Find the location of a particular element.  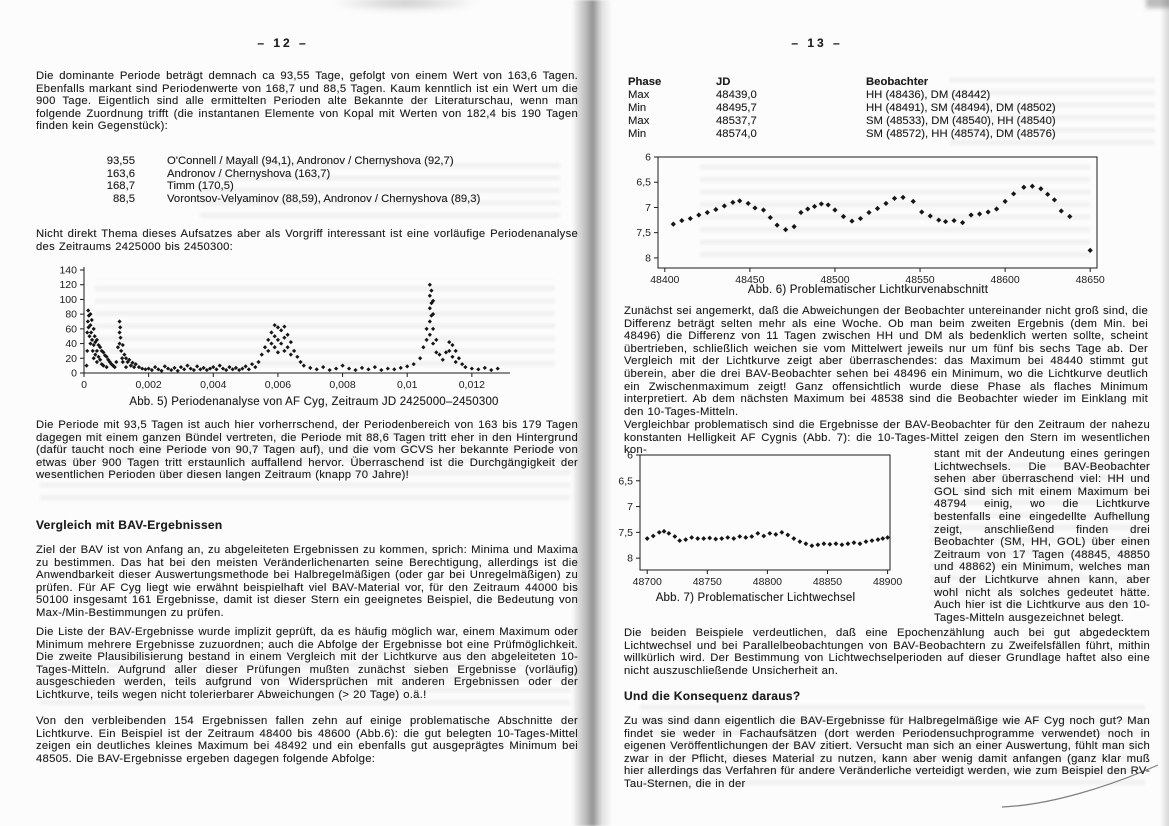

phase-table-header: Phase JD Beobachter is located at coordinates (889, 82).